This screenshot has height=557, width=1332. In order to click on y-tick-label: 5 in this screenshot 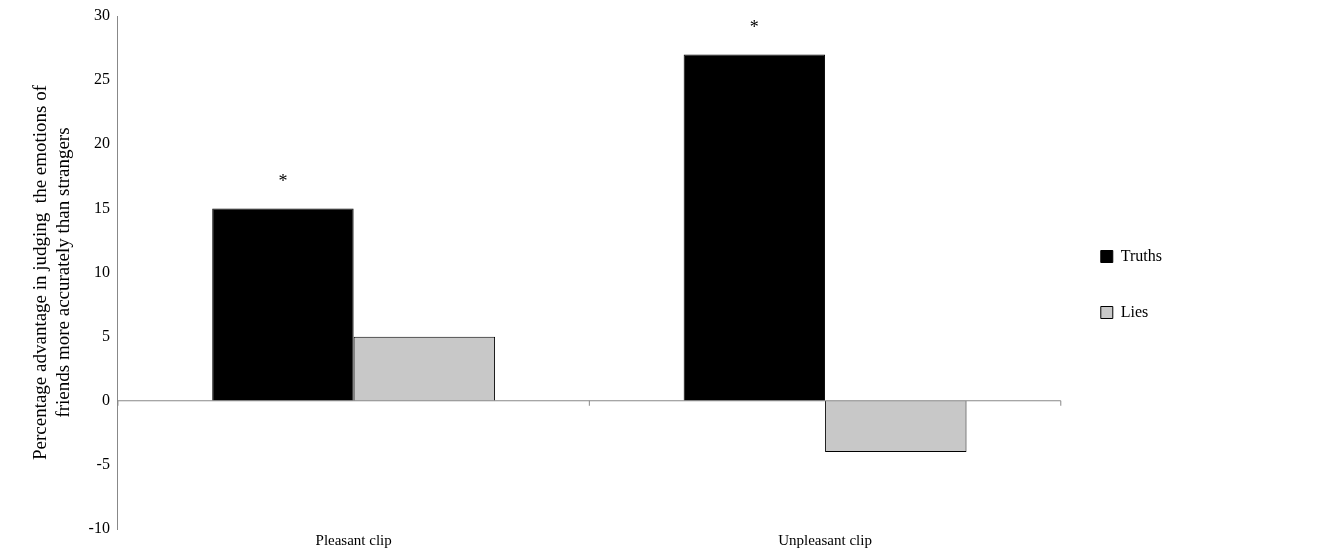, I will do `click(105, 335)`.